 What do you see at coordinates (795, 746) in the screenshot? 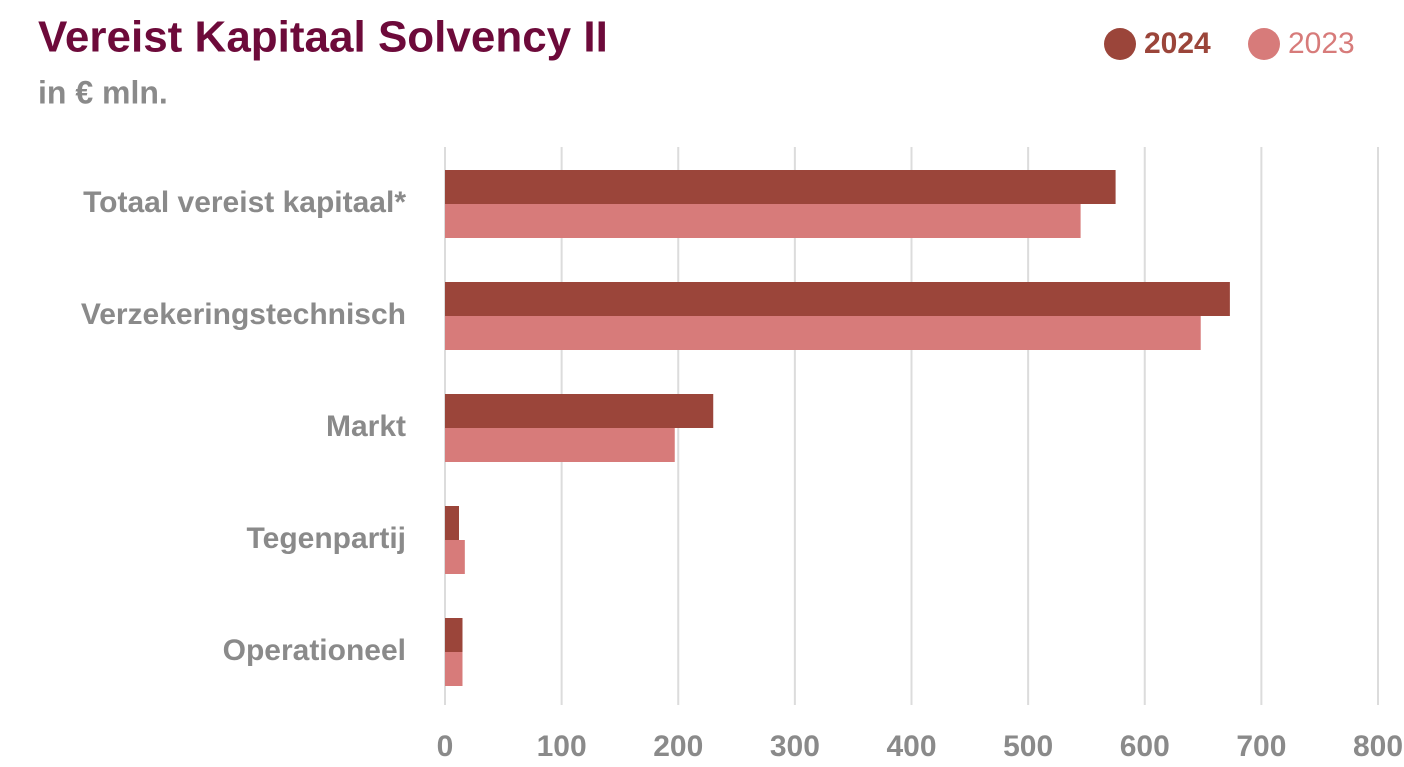
I see `x-tick-label: 300` at bounding box center [795, 746].